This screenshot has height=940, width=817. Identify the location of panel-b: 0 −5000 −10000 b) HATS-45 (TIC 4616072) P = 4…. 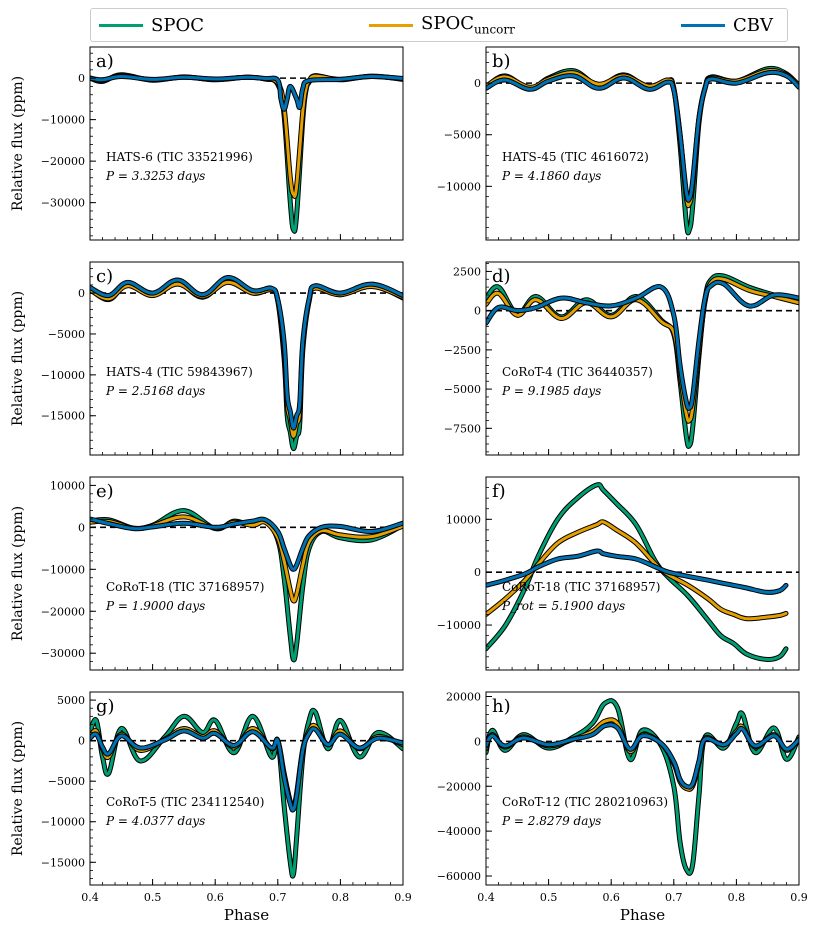
(618, 143).